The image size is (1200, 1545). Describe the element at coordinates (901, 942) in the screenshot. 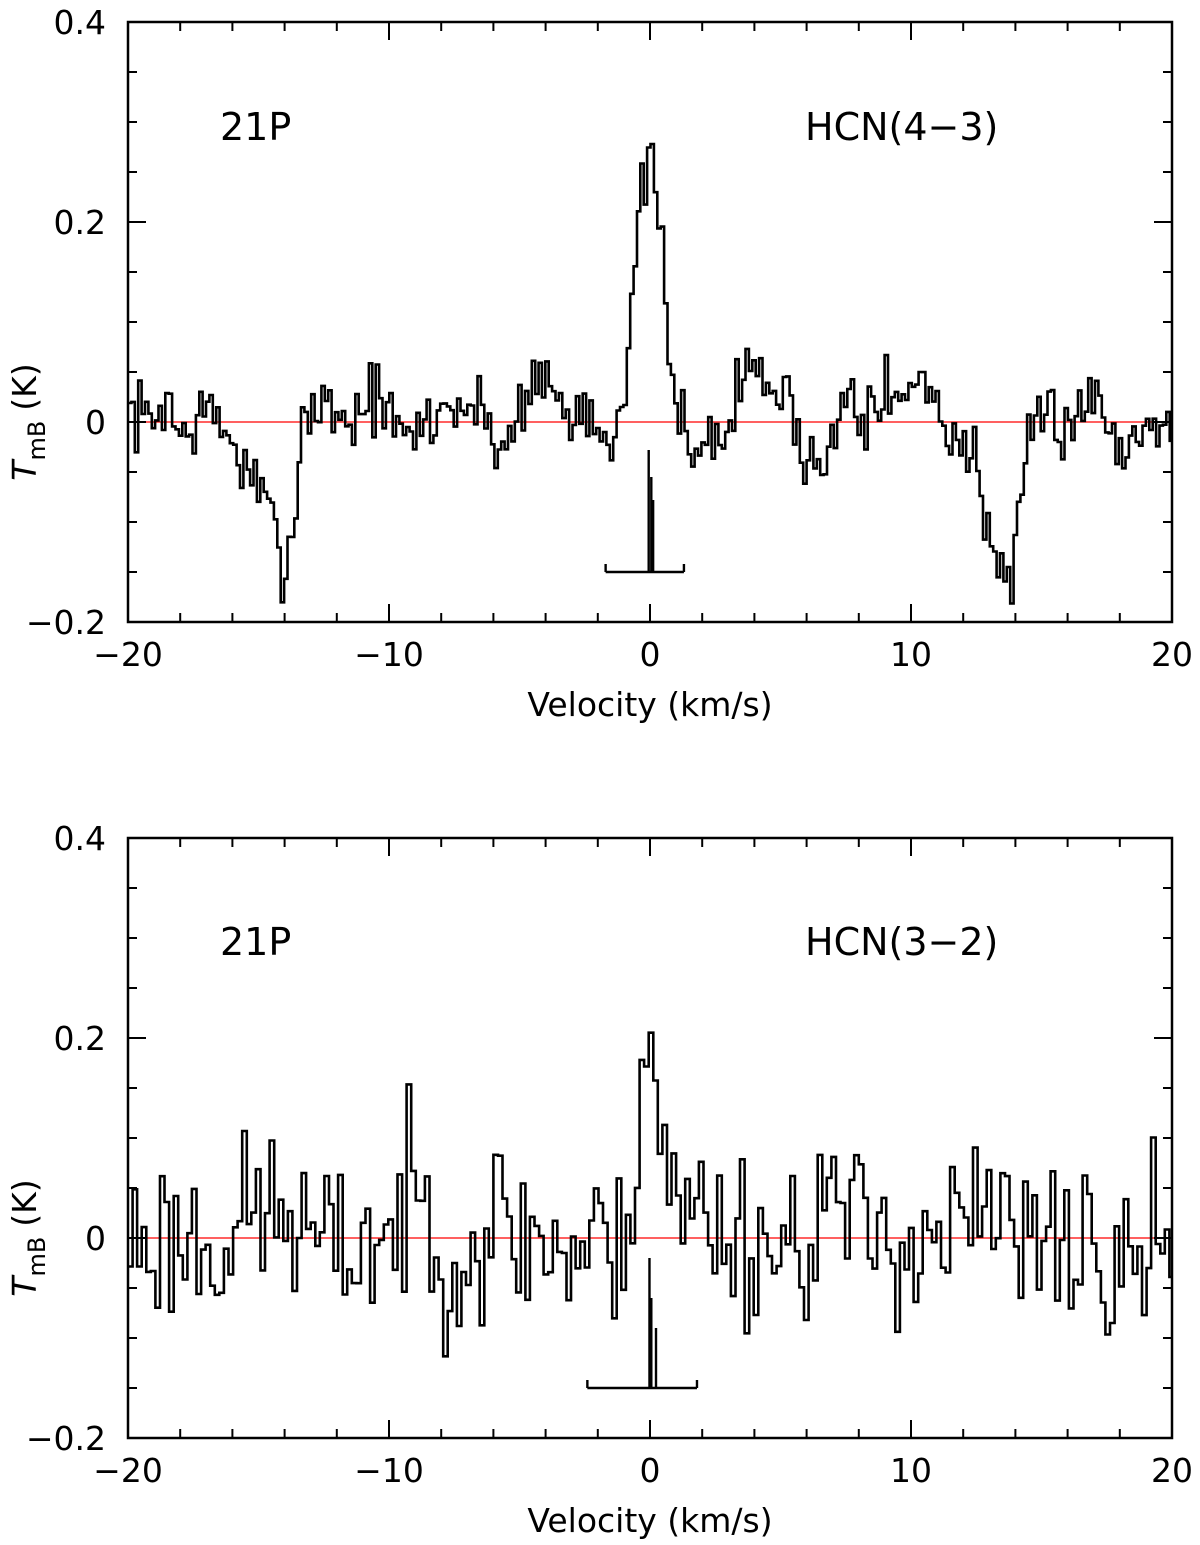

I see `transition-label: HCN(3−2)` at that location.